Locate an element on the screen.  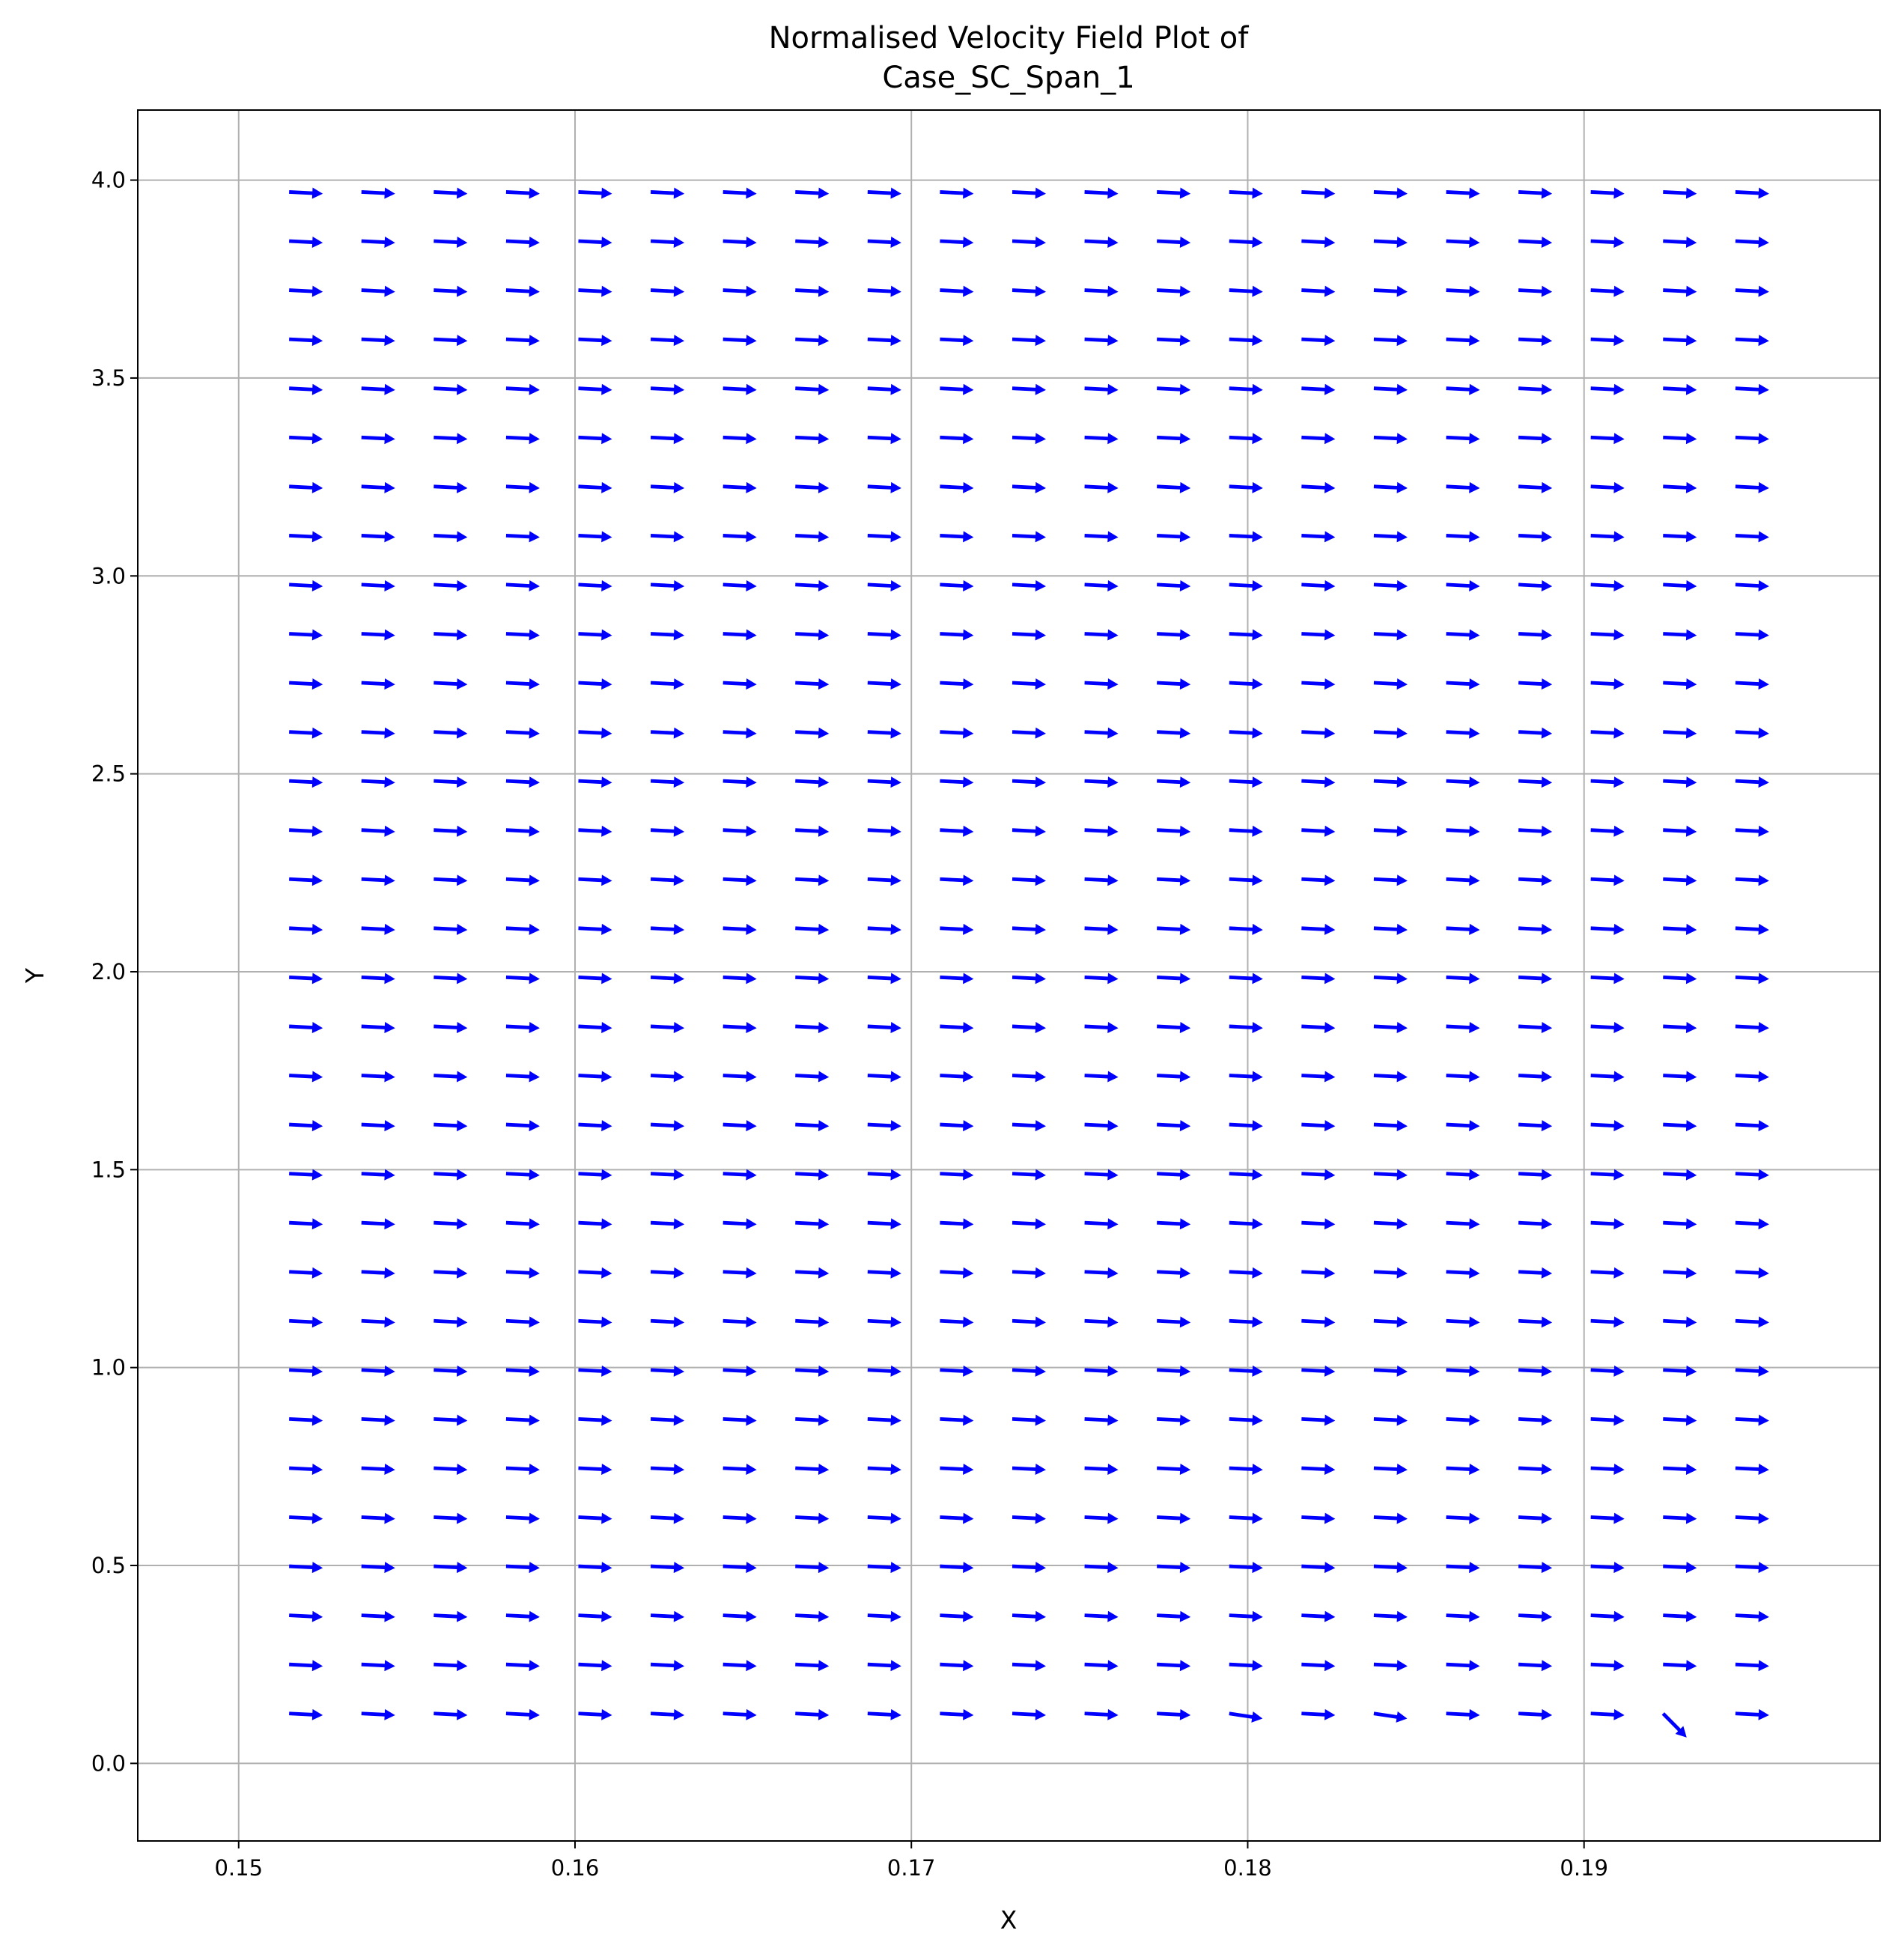
chart-subtitle: Case_SC_Span_1 is located at coordinates (1008, 78).